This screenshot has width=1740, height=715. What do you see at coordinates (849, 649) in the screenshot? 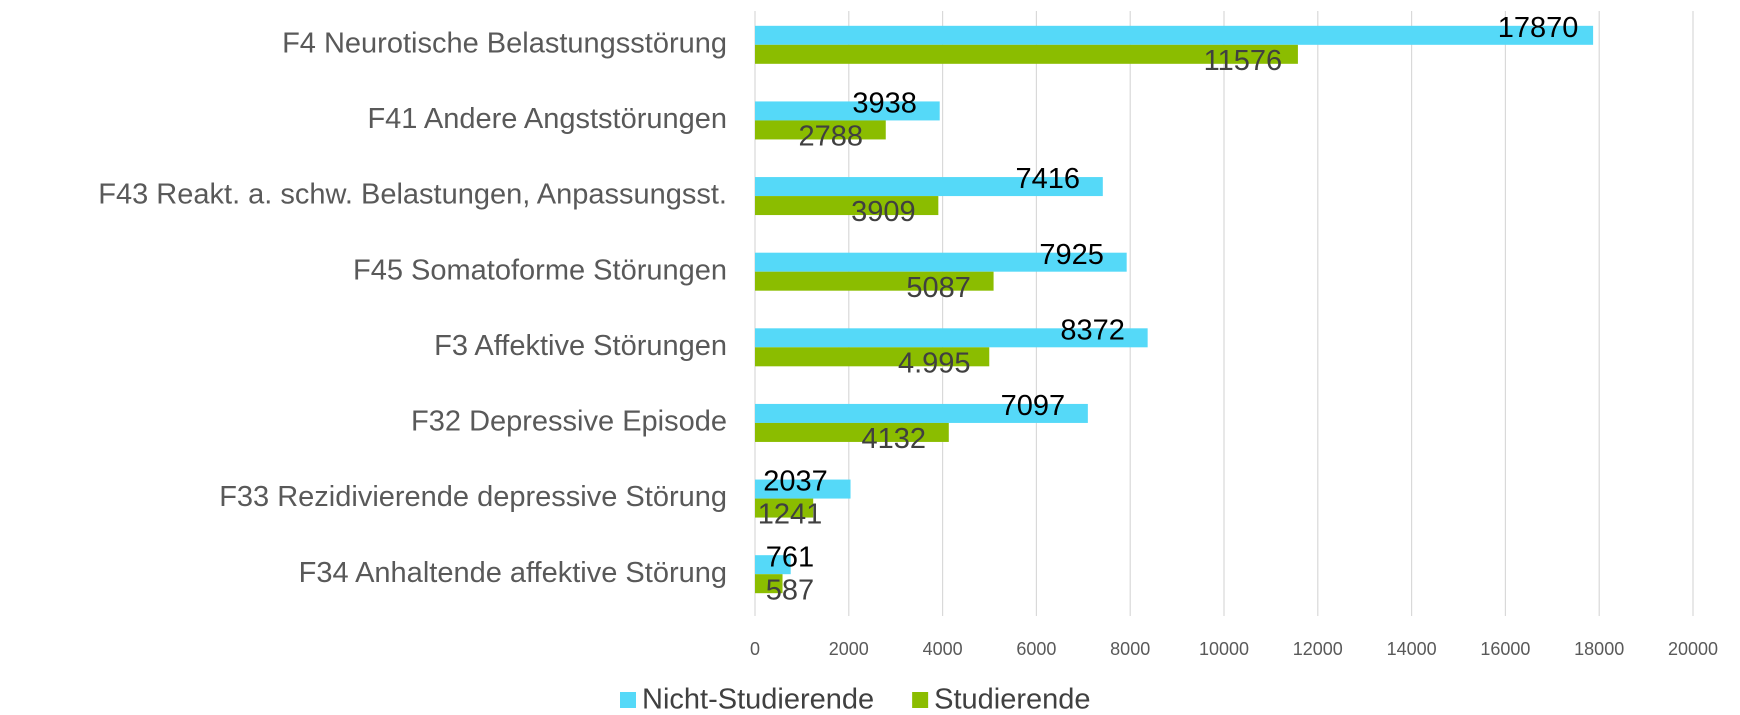
I see `x-tick-label: 2000` at bounding box center [849, 649].